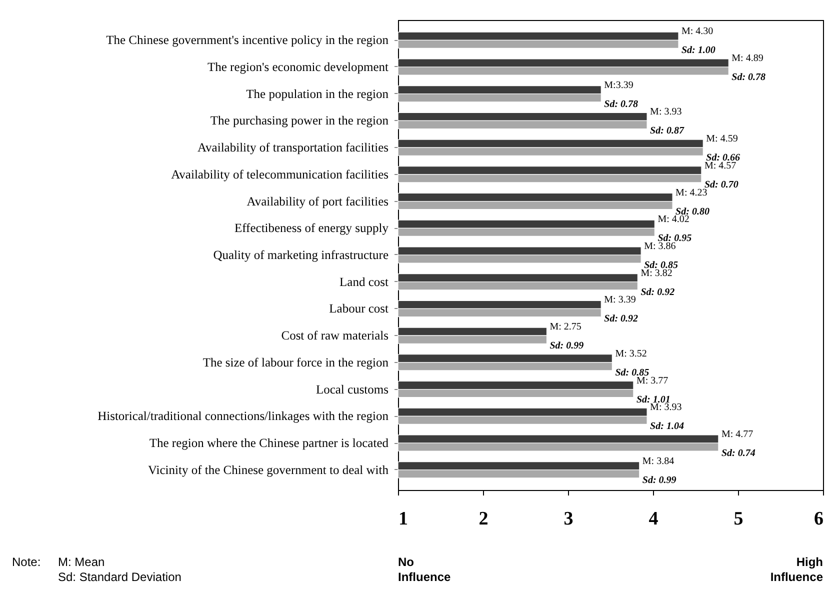  What do you see at coordinates (667, 131) in the screenshot?
I see `annotation: Sd: 0.87` at bounding box center [667, 131].